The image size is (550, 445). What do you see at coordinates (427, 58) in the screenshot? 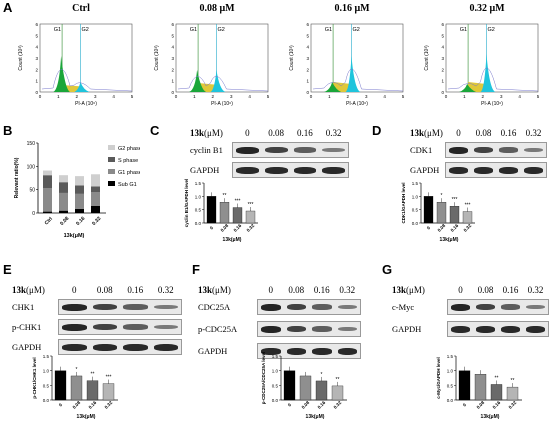
I see `y-axis-label: Count (10³)` at bounding box center [427, 58].